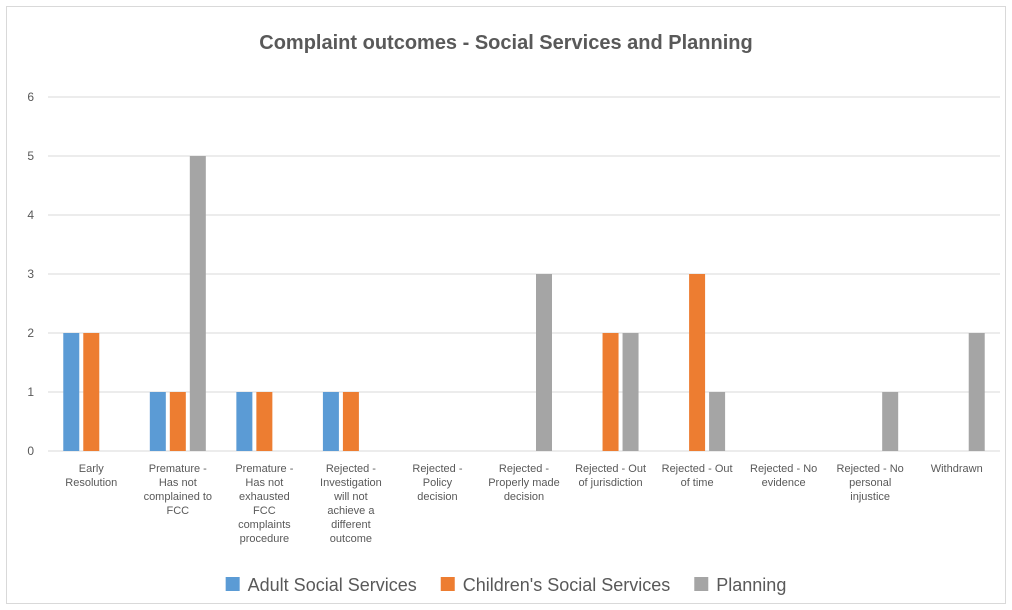 The image size is (1012, 610). What do you see at coordinates (783, 476) in the screenshot?
I see `x-tick-label: Rejected - No evidence` at bounding box center [783, 476].